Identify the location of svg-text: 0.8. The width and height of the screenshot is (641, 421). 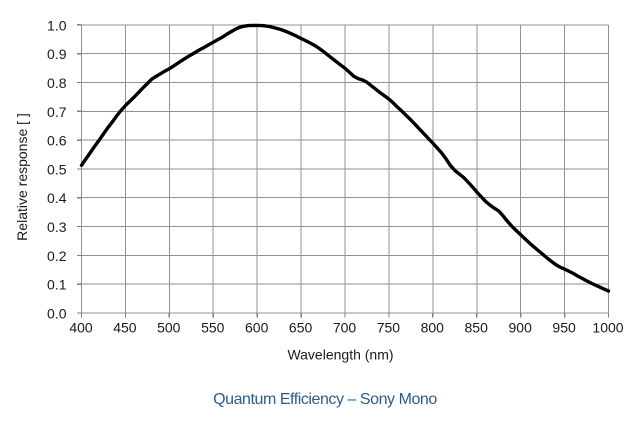
(57, 83).